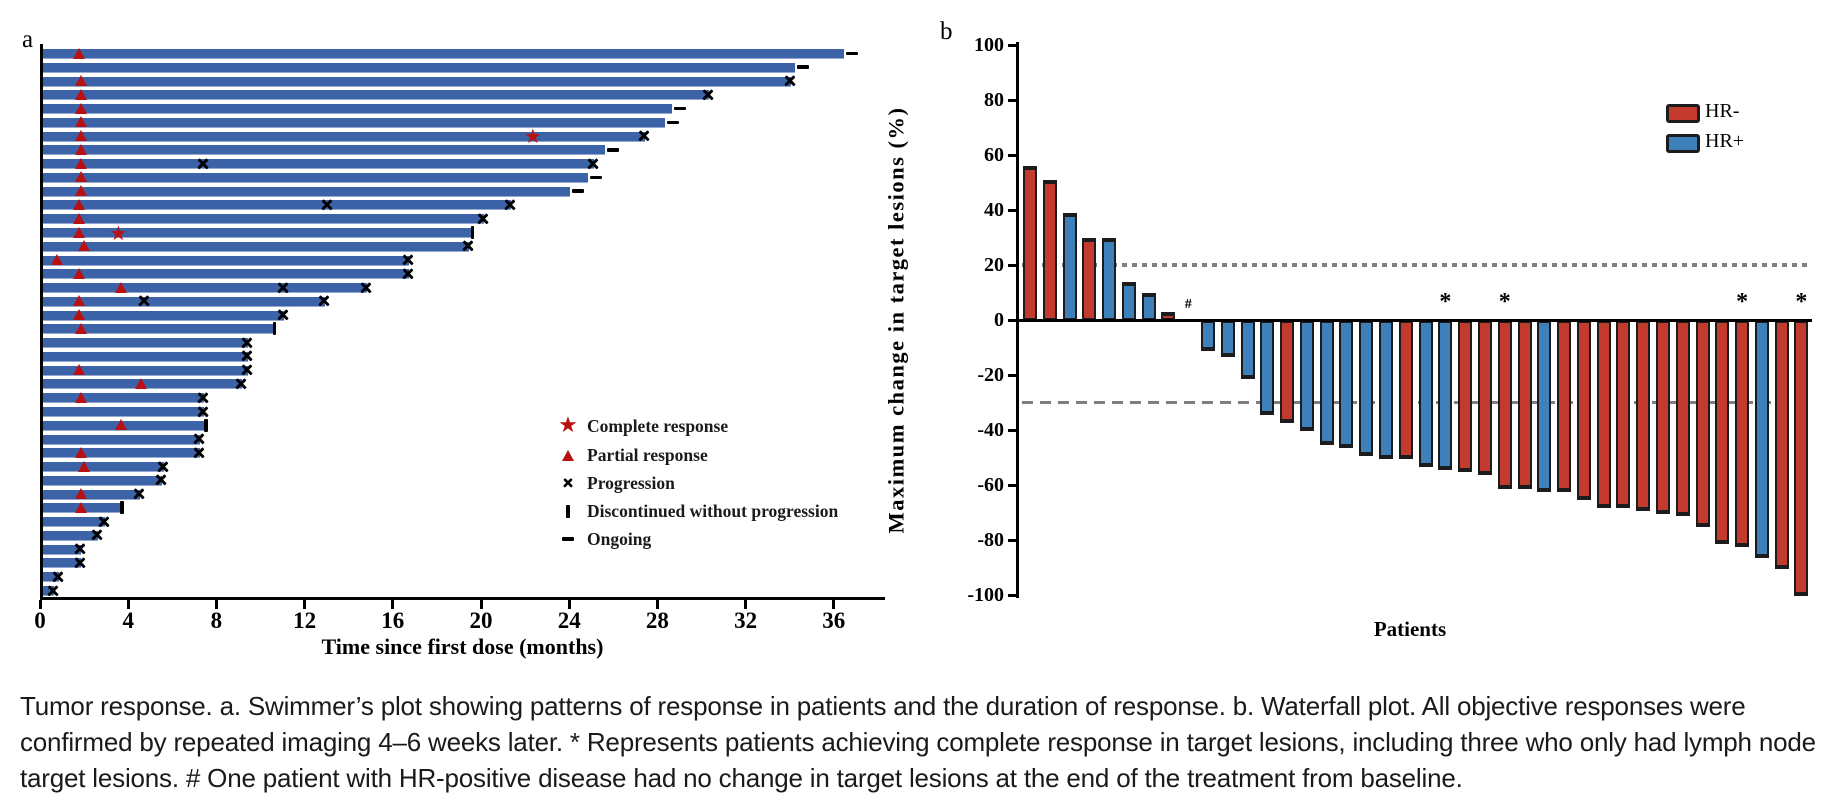 This screenshot has width=1835, height=803. What do you see at coordinates (393, 620) in the screenshot?
I see `swimmer-x-tick-label: 16` at bounding box center [393, 620].